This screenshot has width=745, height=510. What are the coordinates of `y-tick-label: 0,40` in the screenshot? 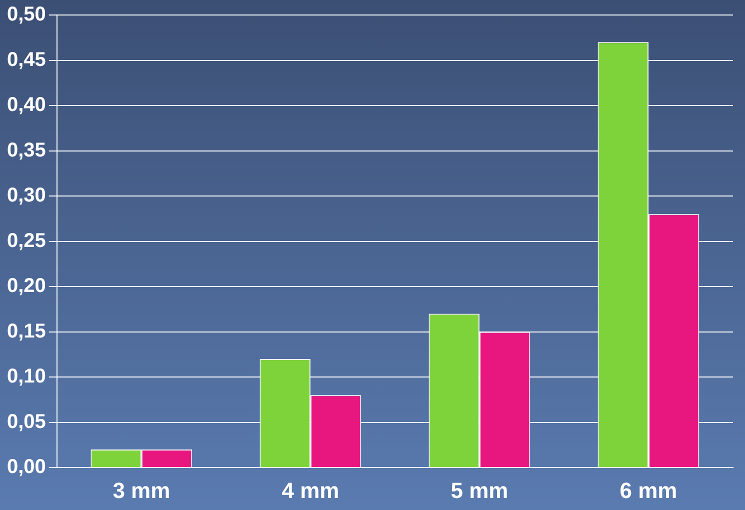 It's located at (26, 105).